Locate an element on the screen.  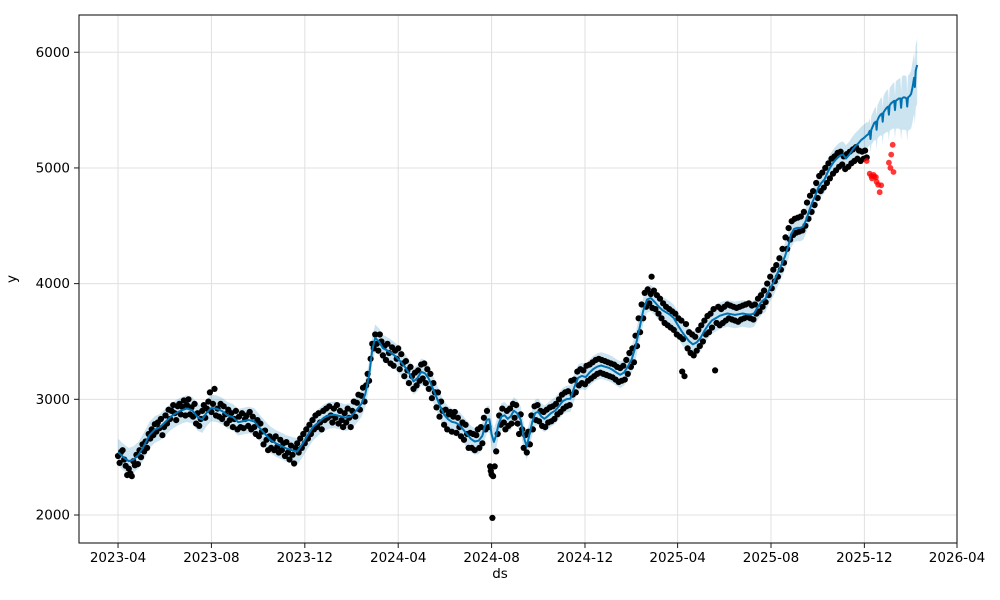
y-tick-label: 4000 is located at coordinates (53, 284).